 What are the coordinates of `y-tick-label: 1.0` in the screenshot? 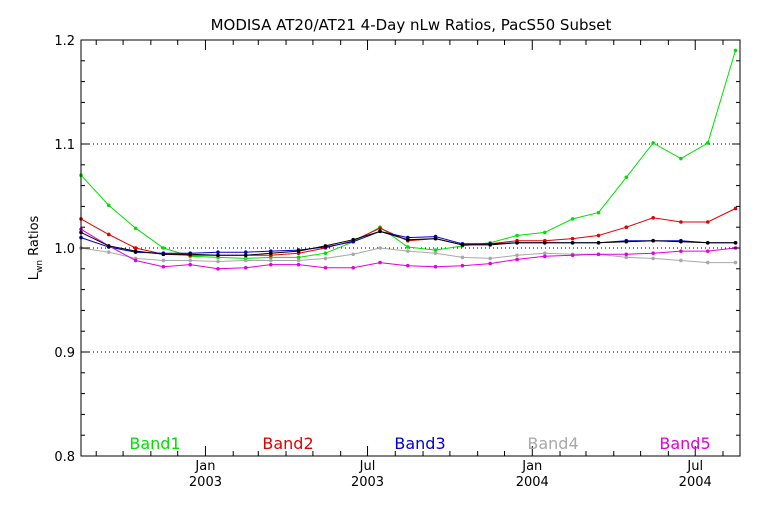 It's located at (64, 249).